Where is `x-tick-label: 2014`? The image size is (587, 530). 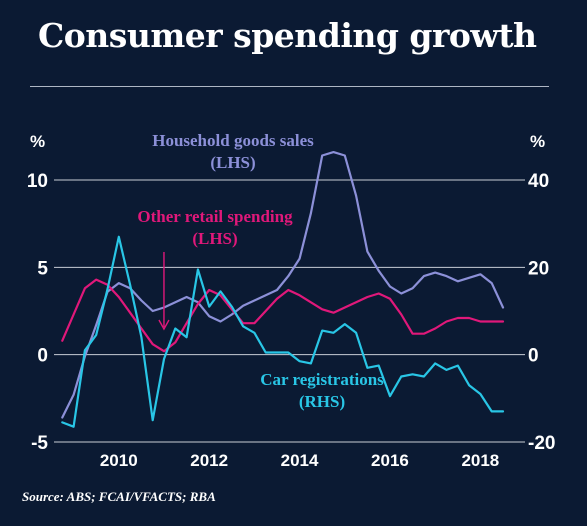
x-tick-label: 2014 is located at coordinates (300, 460).